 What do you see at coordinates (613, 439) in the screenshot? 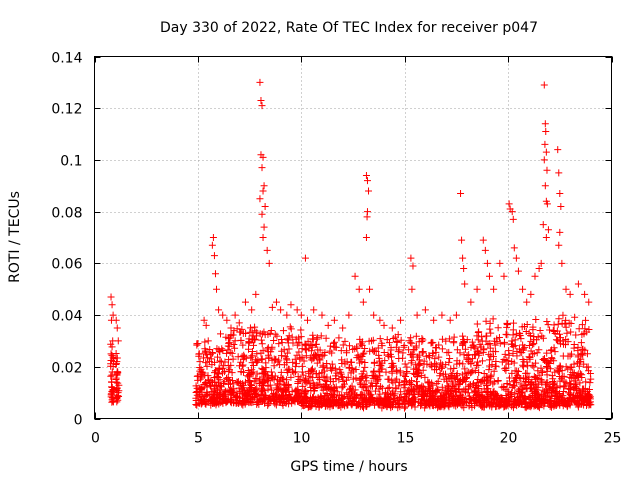
I see `x-tick-label: 25` at bounding box center [613, 439].